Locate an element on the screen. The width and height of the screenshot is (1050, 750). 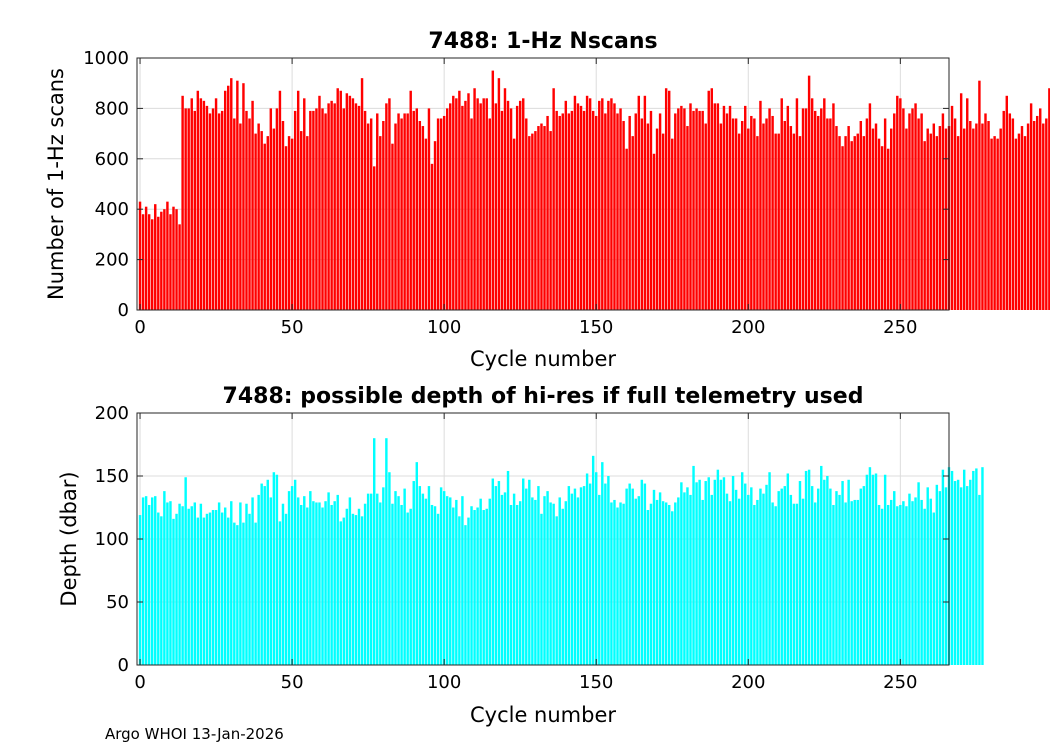
x-tick-label: 250 is located at coordinates (900, 327).